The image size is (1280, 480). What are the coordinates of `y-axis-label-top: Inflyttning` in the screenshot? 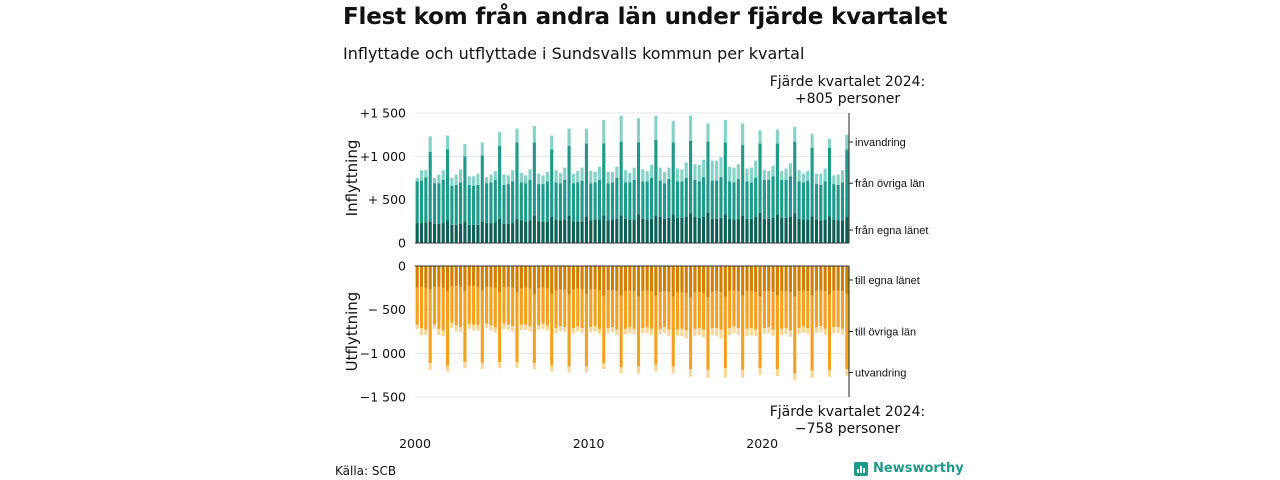 It's located at (352, 178).